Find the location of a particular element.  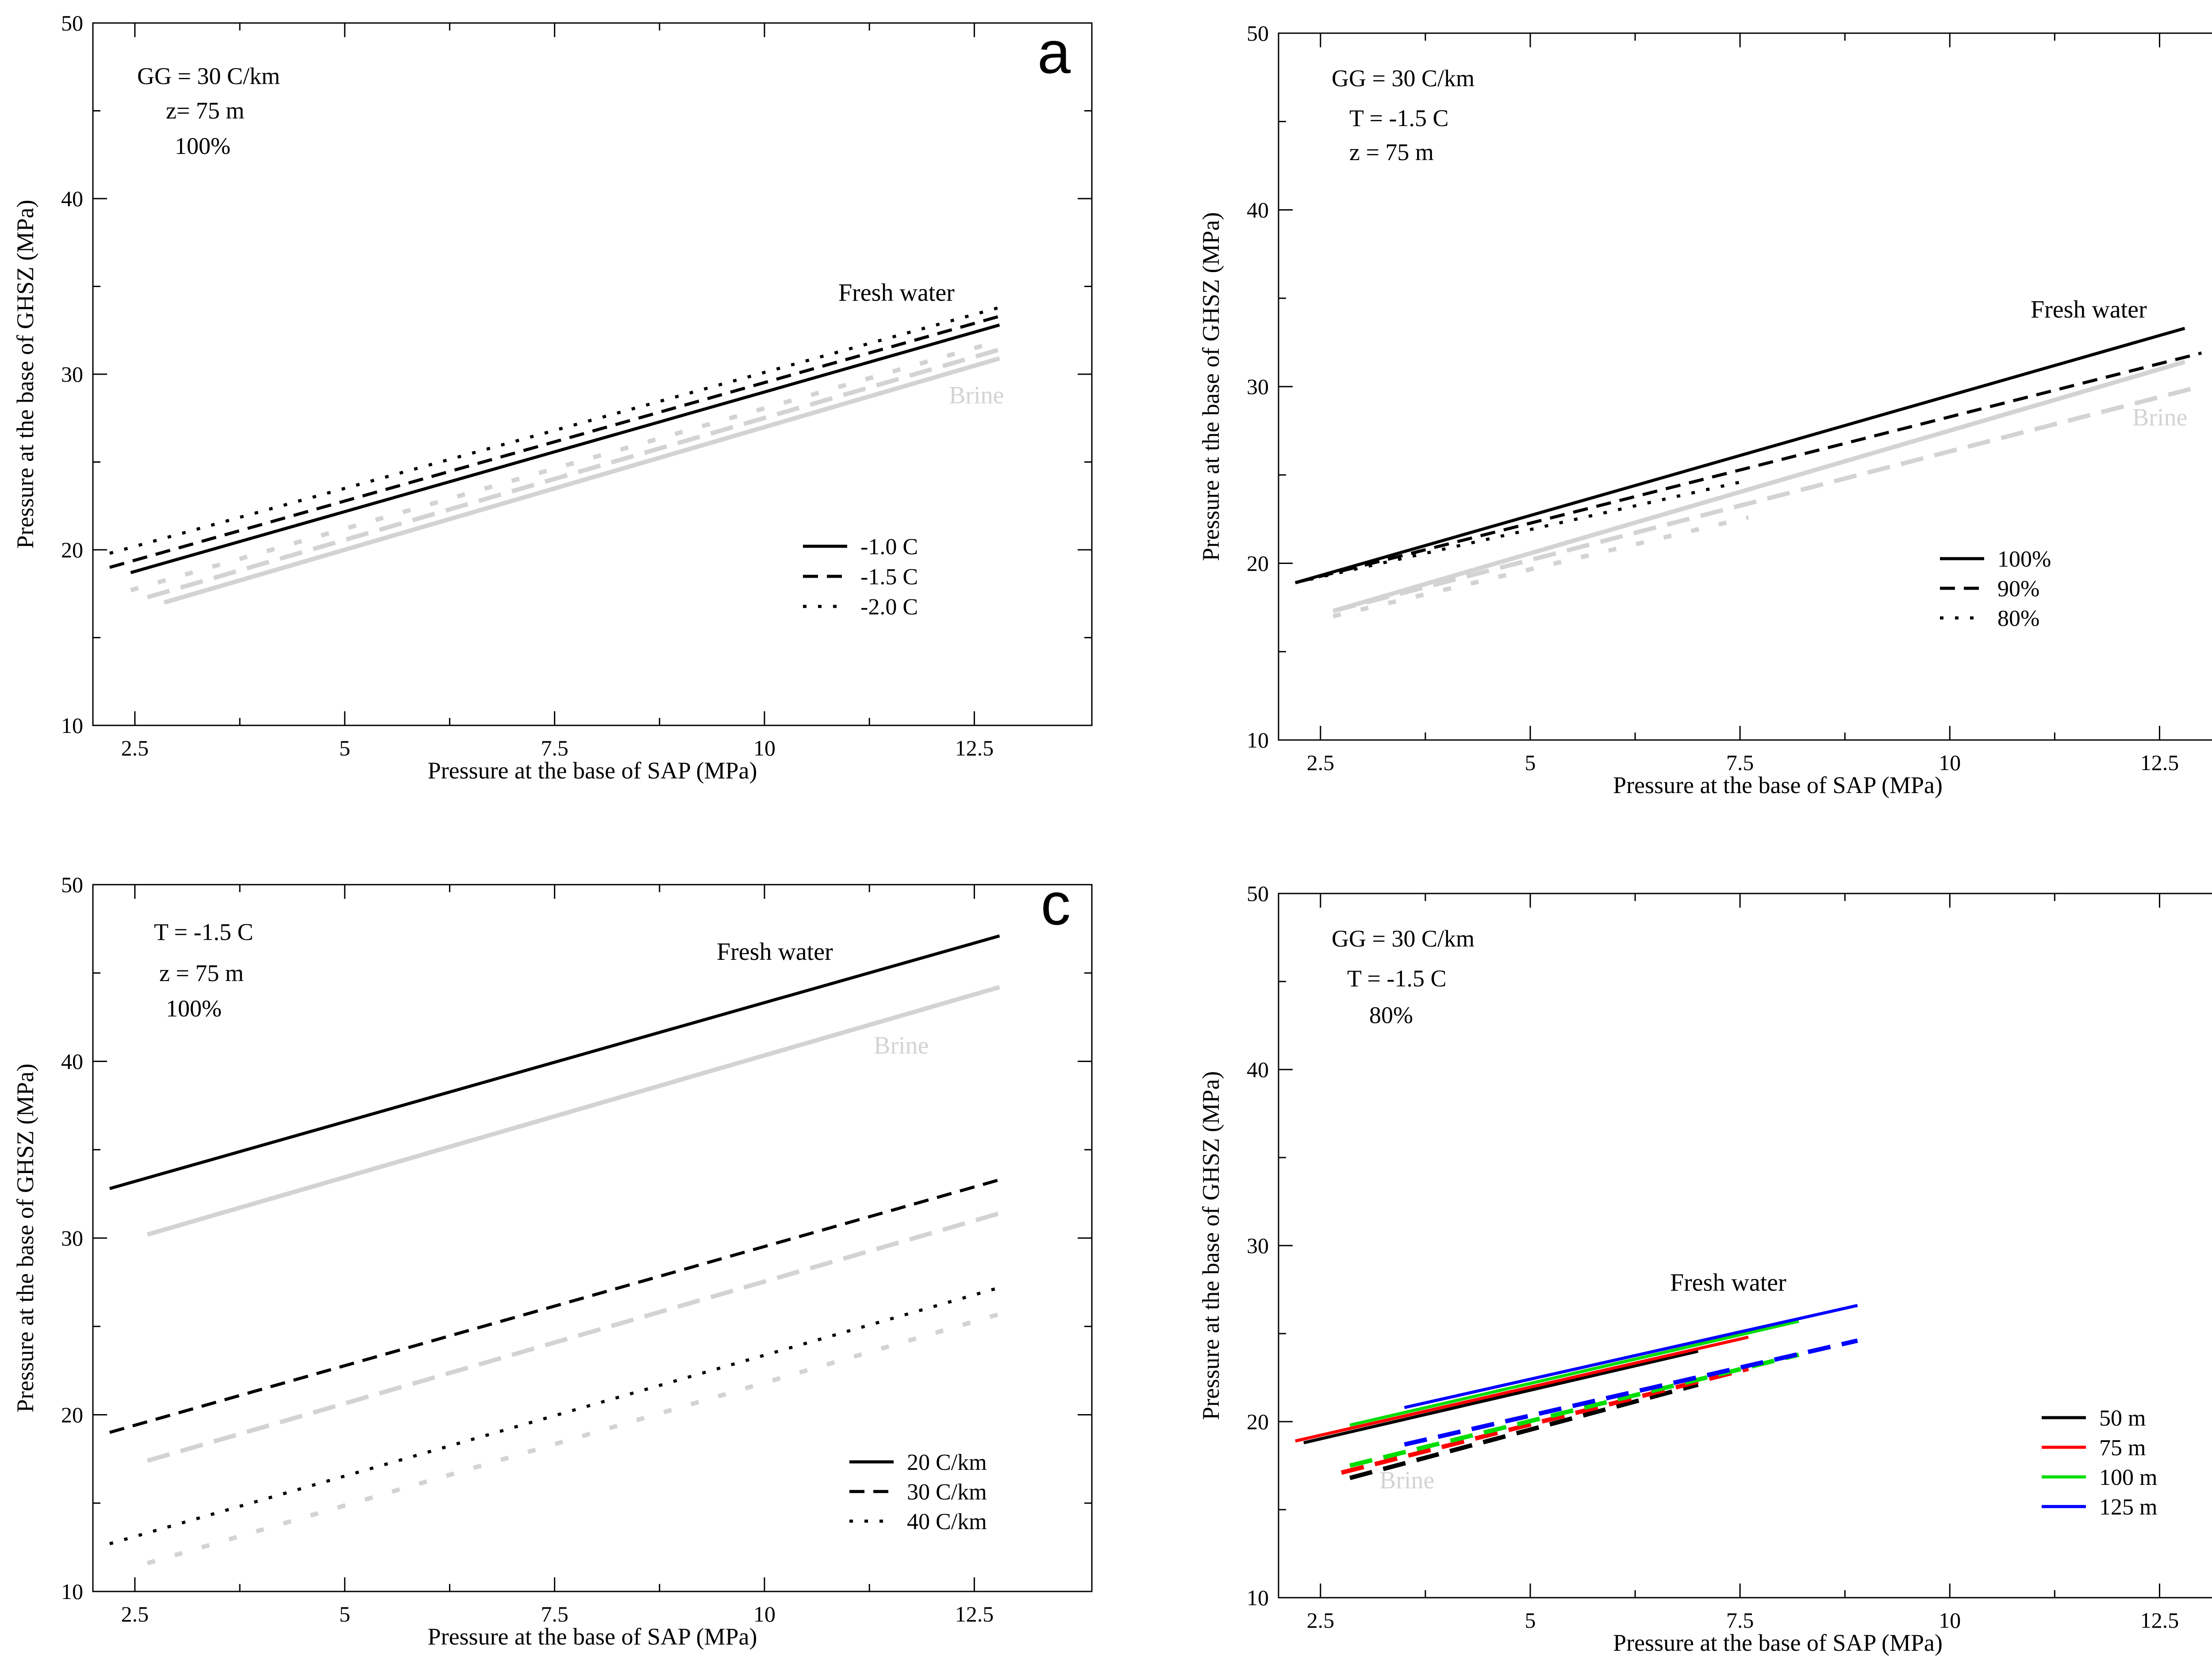

series-line-125-m is located at coordinates (1631, 1356).